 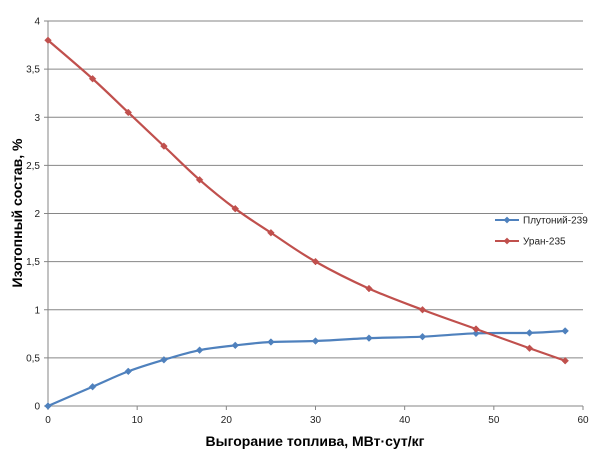 I want to click on y-tick-label: 1,5, so click(x=33, y=262).